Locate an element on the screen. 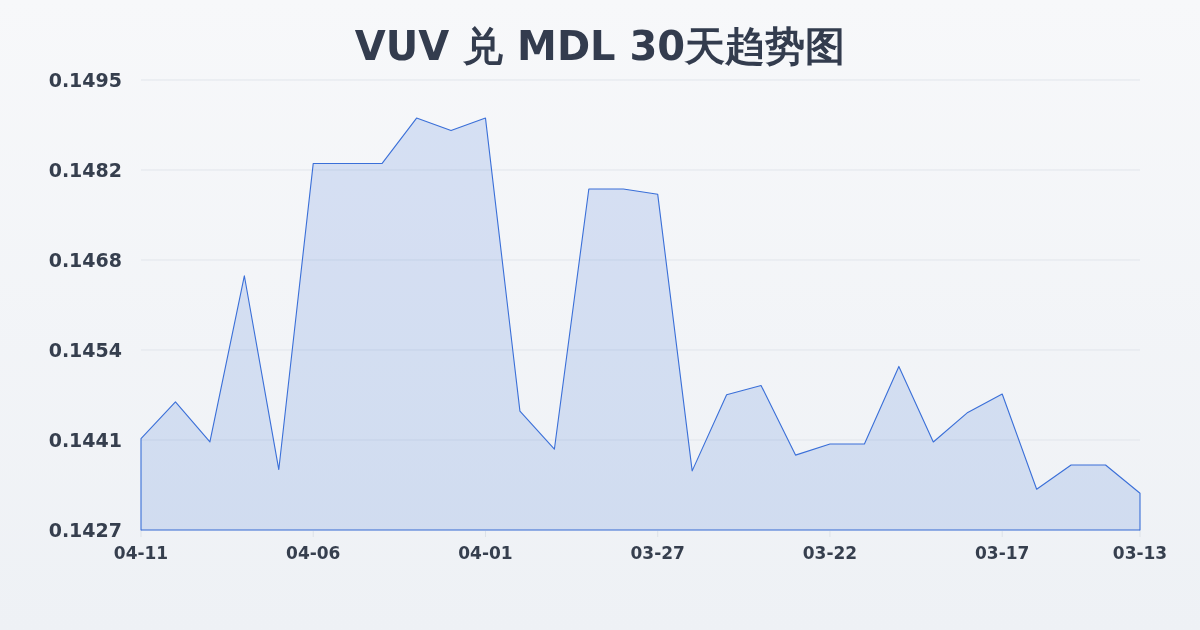  x-tick-label: 03-27 is located at coordinates (657, 553).